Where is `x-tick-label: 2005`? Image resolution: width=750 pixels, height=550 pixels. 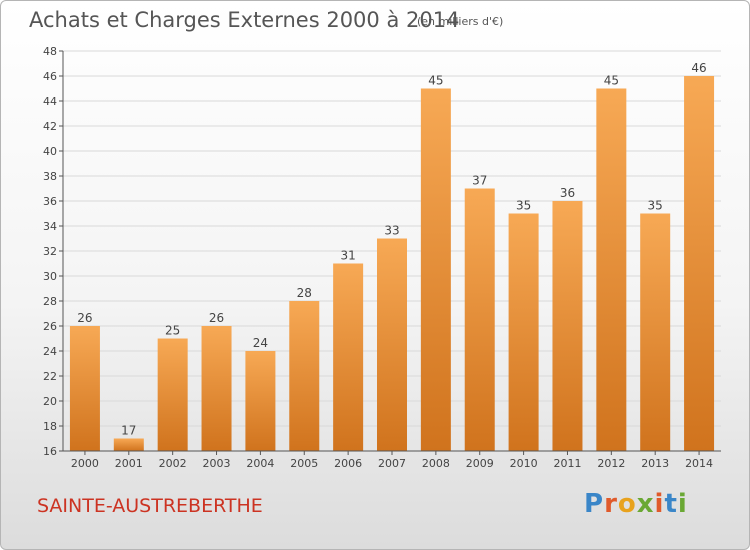 x-tick-label: 2005 is located at coordinates (304, 463).